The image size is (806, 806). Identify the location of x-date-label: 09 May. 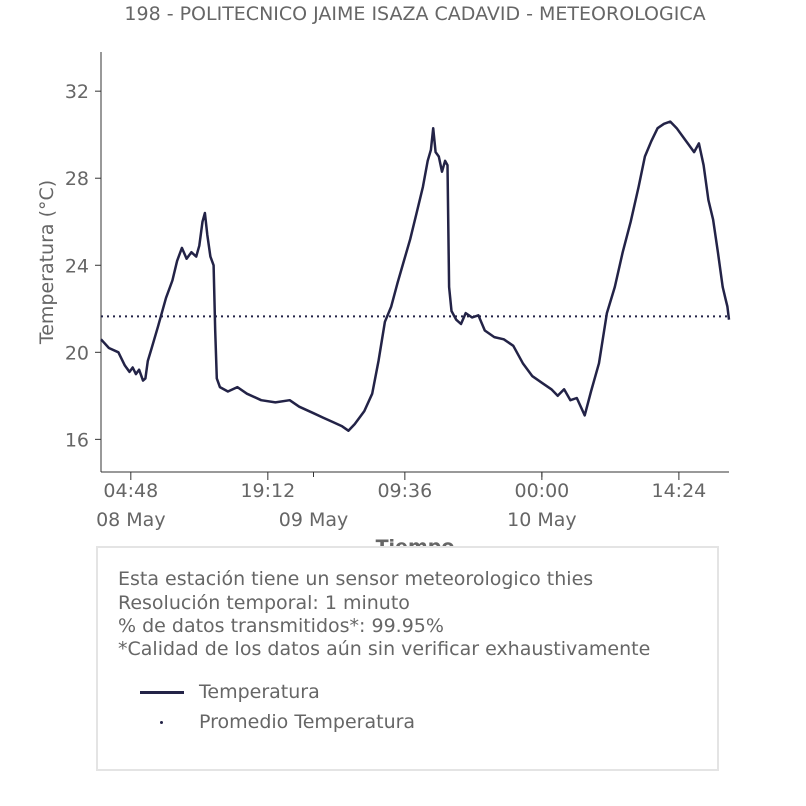
(314, 520).